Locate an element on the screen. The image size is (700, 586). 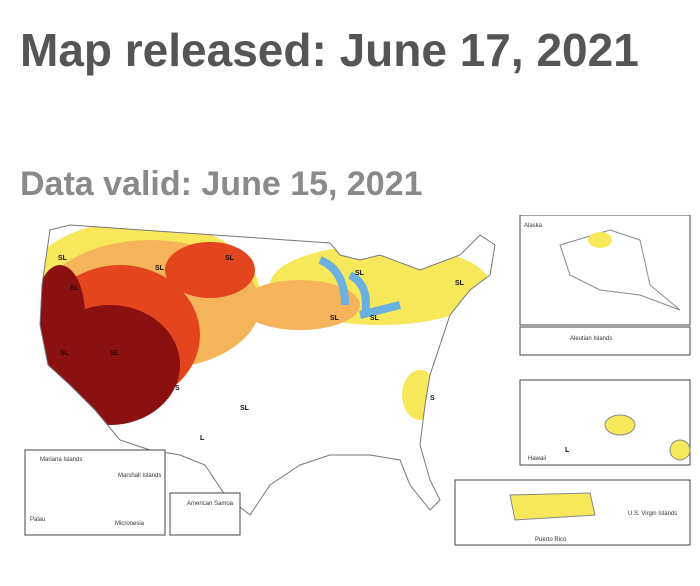
inset-label: Alaska is located at coordinates (533, 226).